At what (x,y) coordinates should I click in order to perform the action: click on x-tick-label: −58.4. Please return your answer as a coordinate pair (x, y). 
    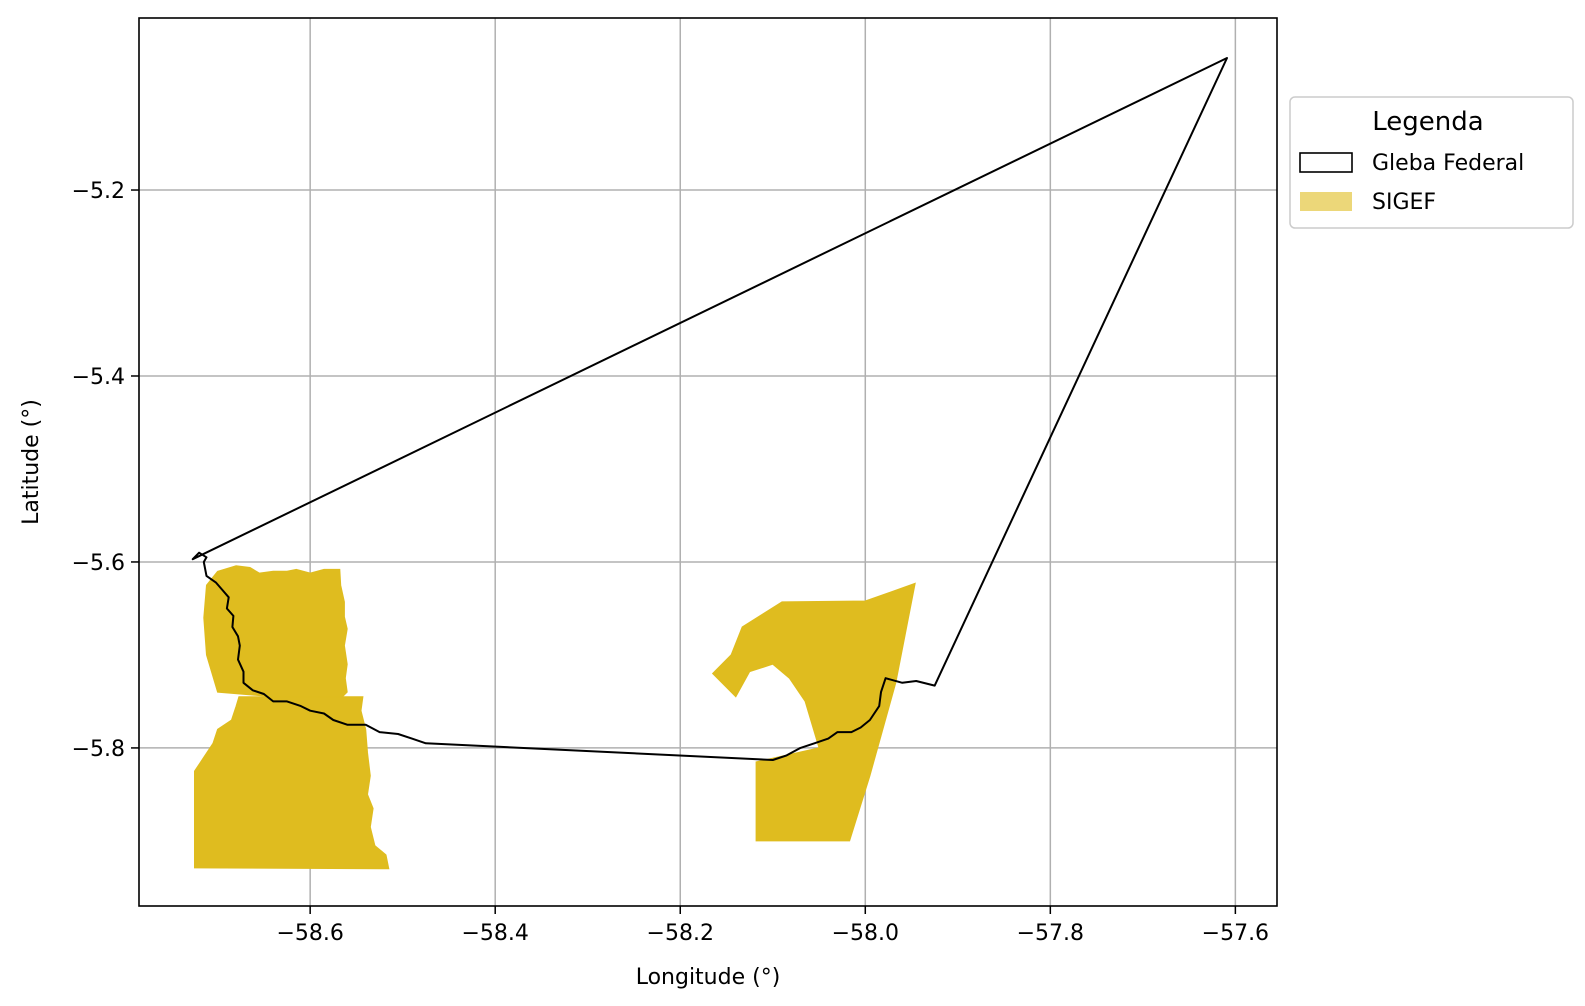
    Looking at the image, I should click on (494, 933).